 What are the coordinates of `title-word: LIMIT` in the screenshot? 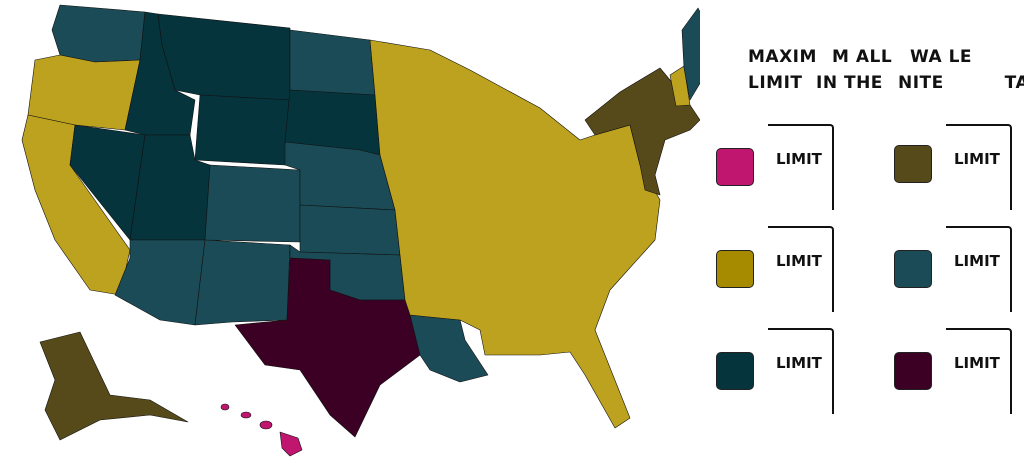 It's located at (775, 83).